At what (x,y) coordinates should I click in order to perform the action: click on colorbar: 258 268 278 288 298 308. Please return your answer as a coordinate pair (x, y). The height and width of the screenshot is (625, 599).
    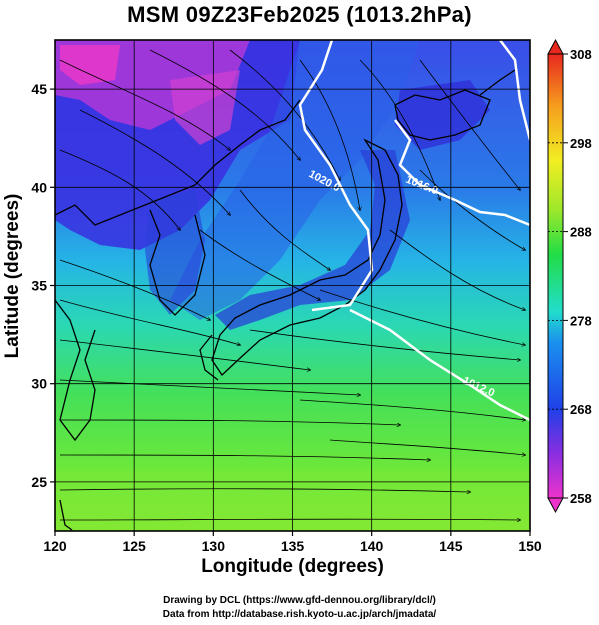
    Looking at the image, I should click on (569, 276).